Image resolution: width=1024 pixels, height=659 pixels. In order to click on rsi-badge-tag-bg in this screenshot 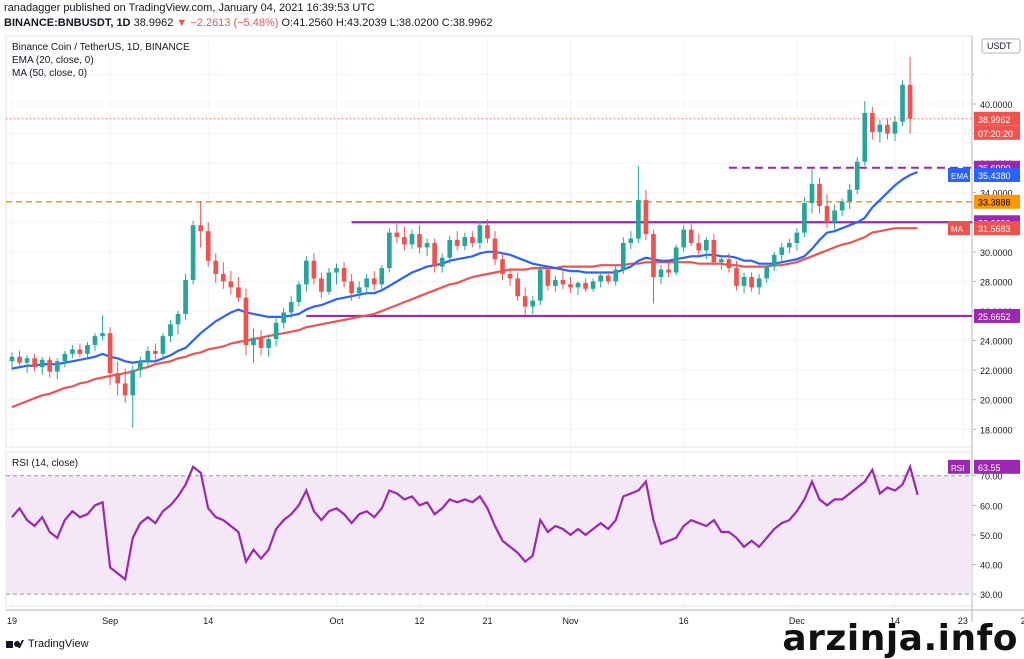, I will do `click(959, 466)`.